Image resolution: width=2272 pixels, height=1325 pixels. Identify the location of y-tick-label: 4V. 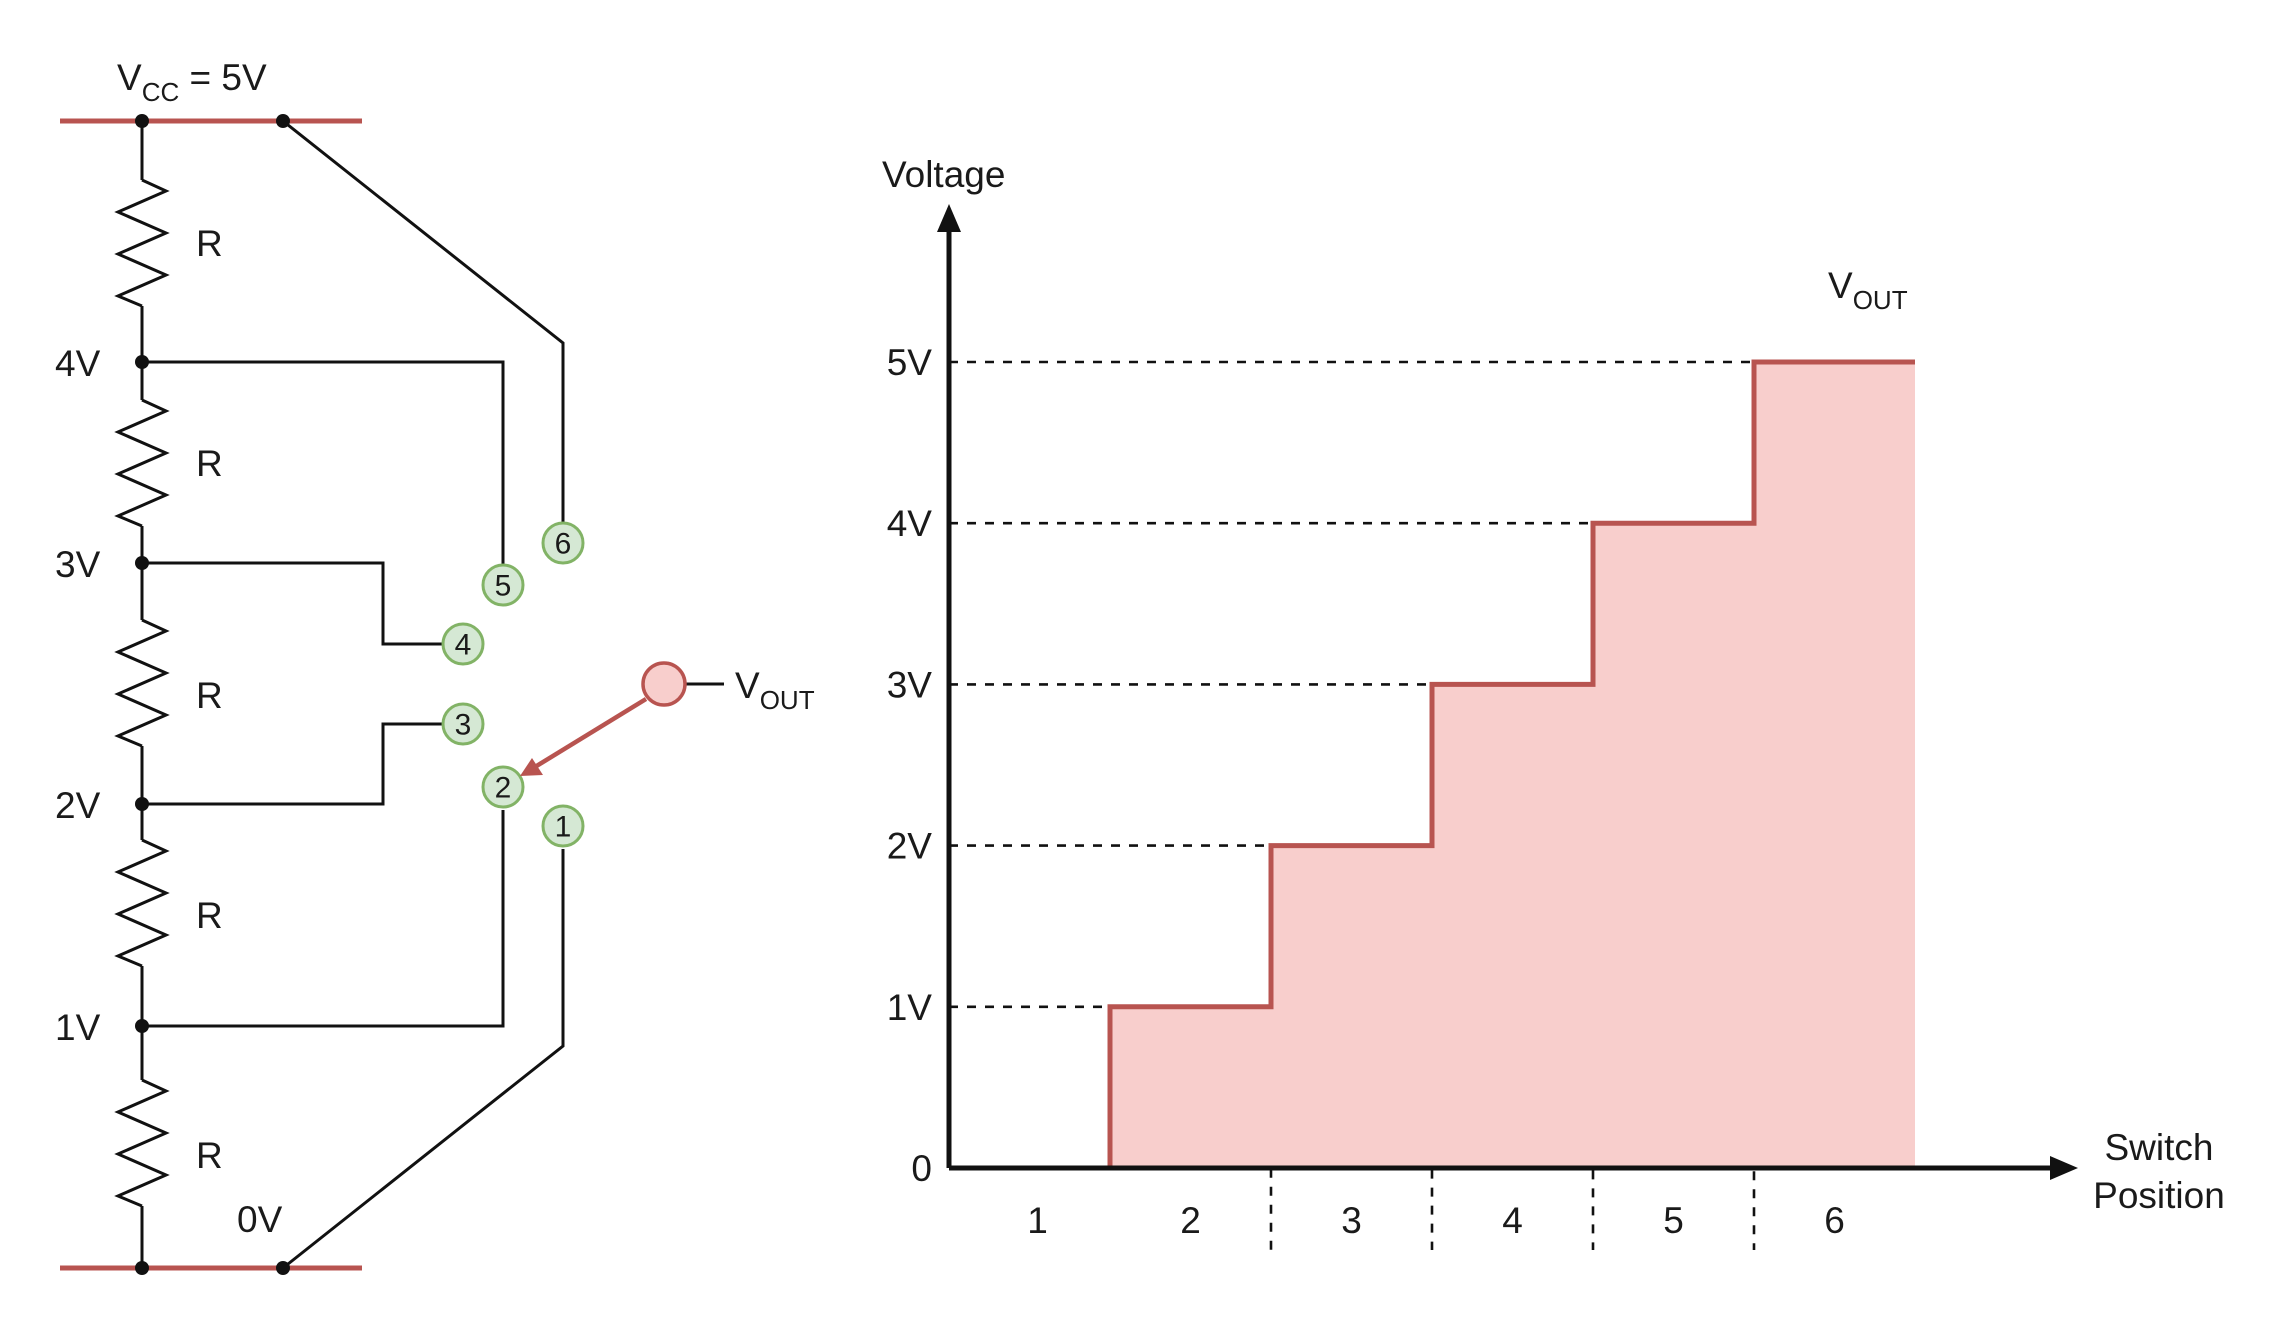
(910, 523).